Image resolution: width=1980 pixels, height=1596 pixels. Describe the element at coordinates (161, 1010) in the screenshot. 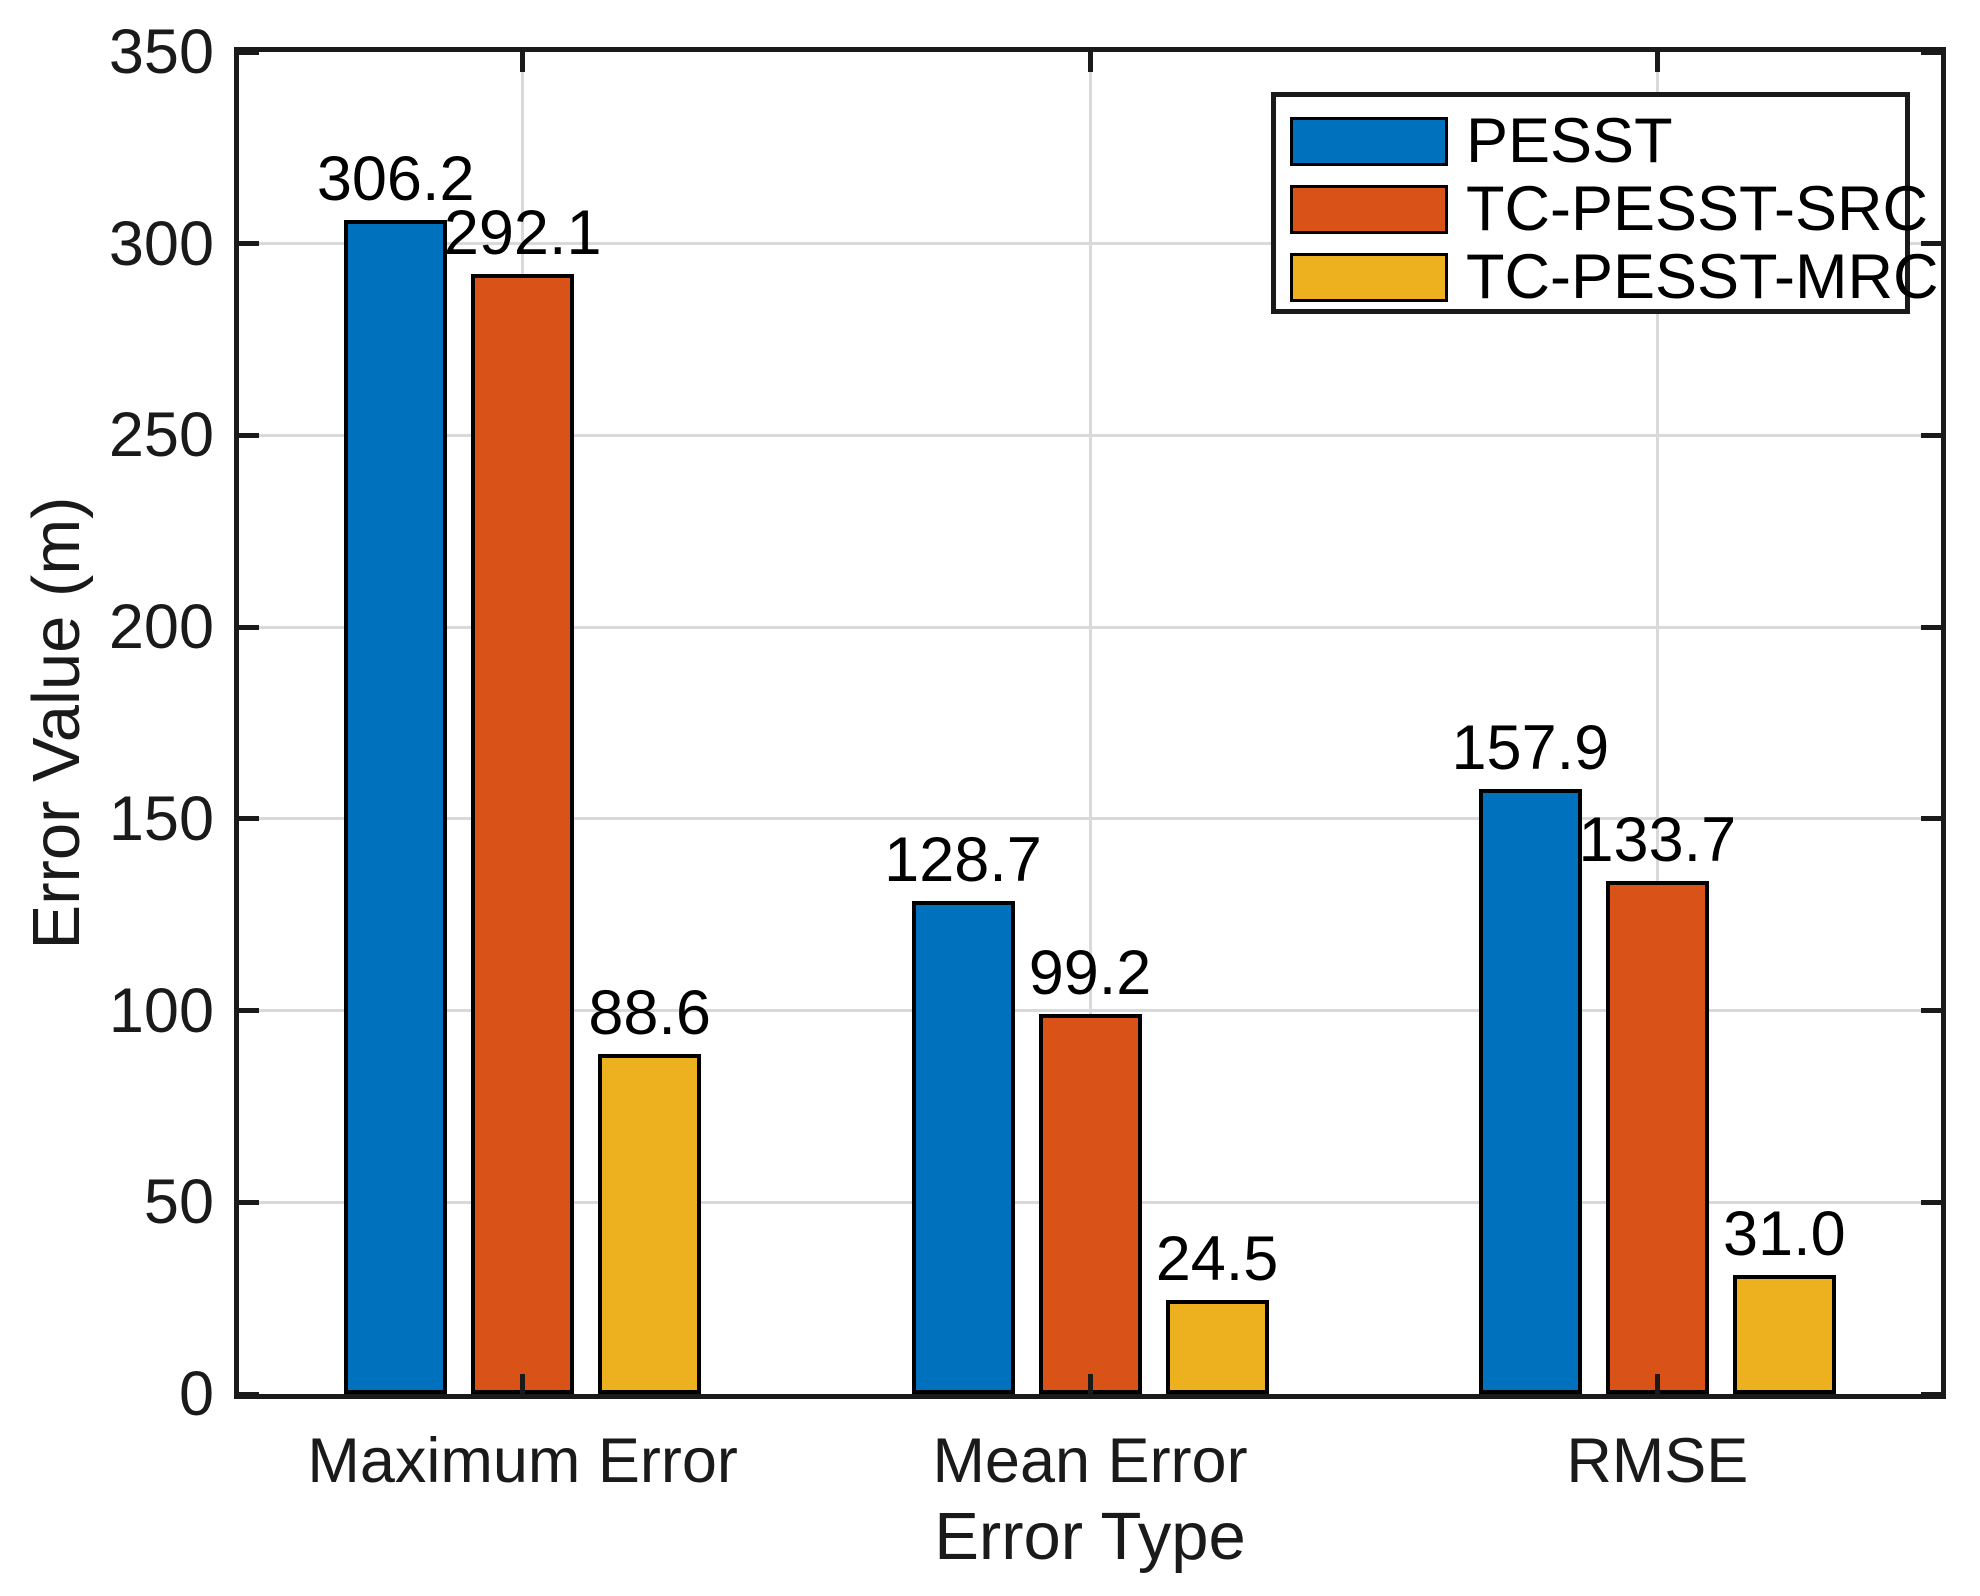

I see `y-tick-label: 100` at that location.